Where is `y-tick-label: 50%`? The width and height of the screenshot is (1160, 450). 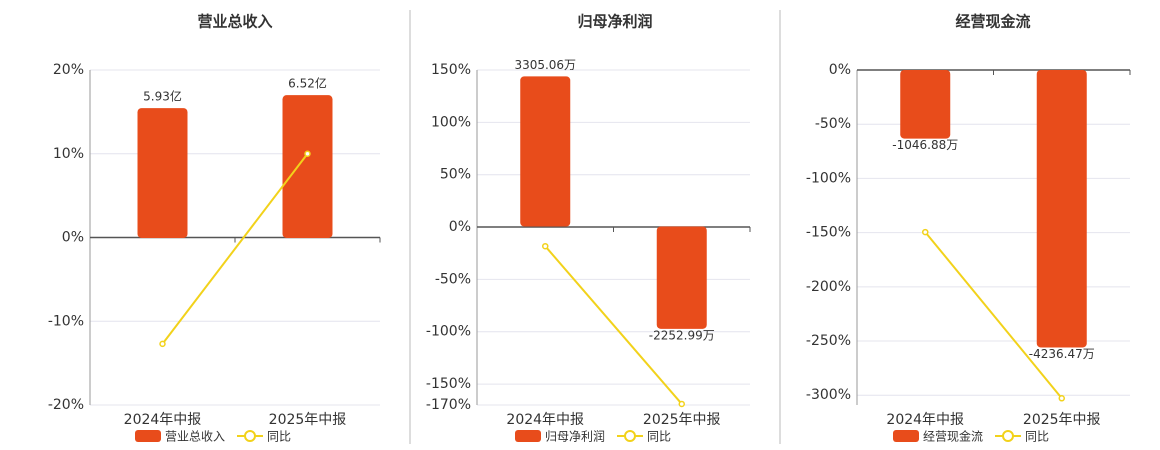 y-tick-label: 50% is located at coordinates (455, 175).